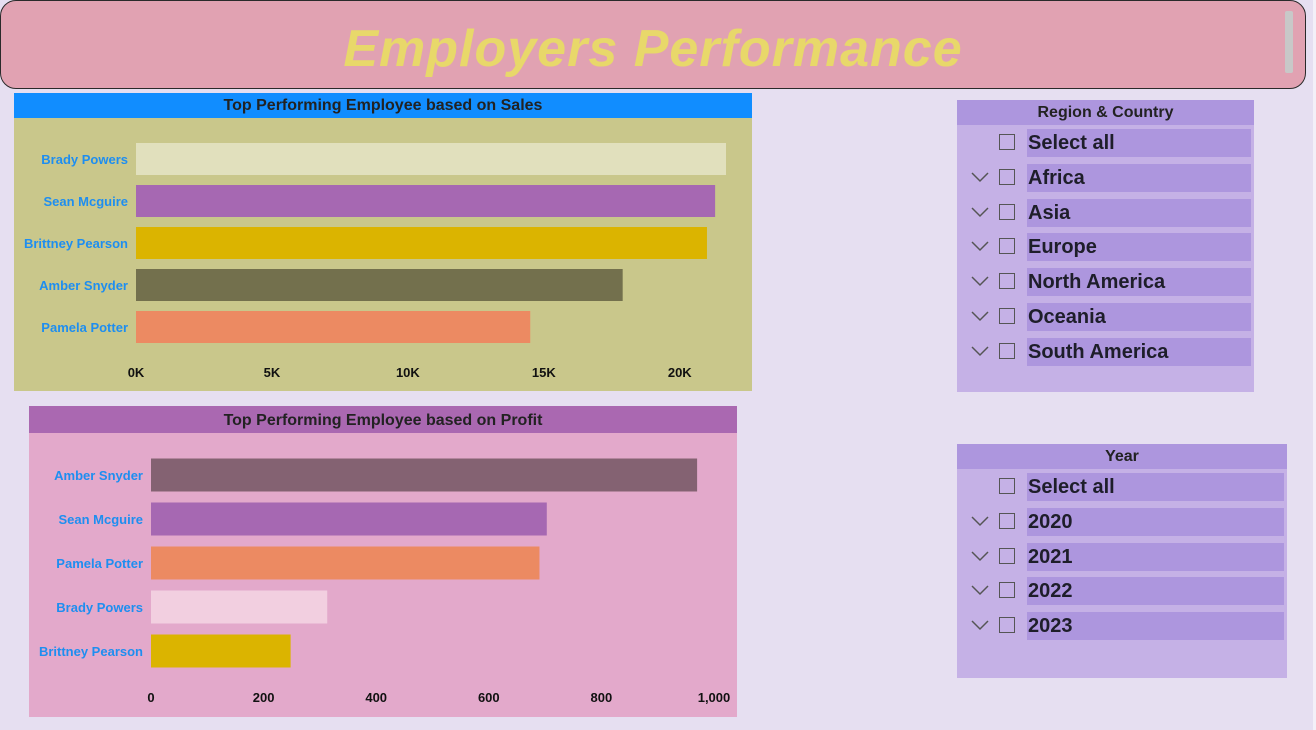 Image resolution: width=1316 pixels, height=730 pixels. Describe the element at coordinates (602, 697) in the screenshot. I see `profit-tick-label: 800` at that location.